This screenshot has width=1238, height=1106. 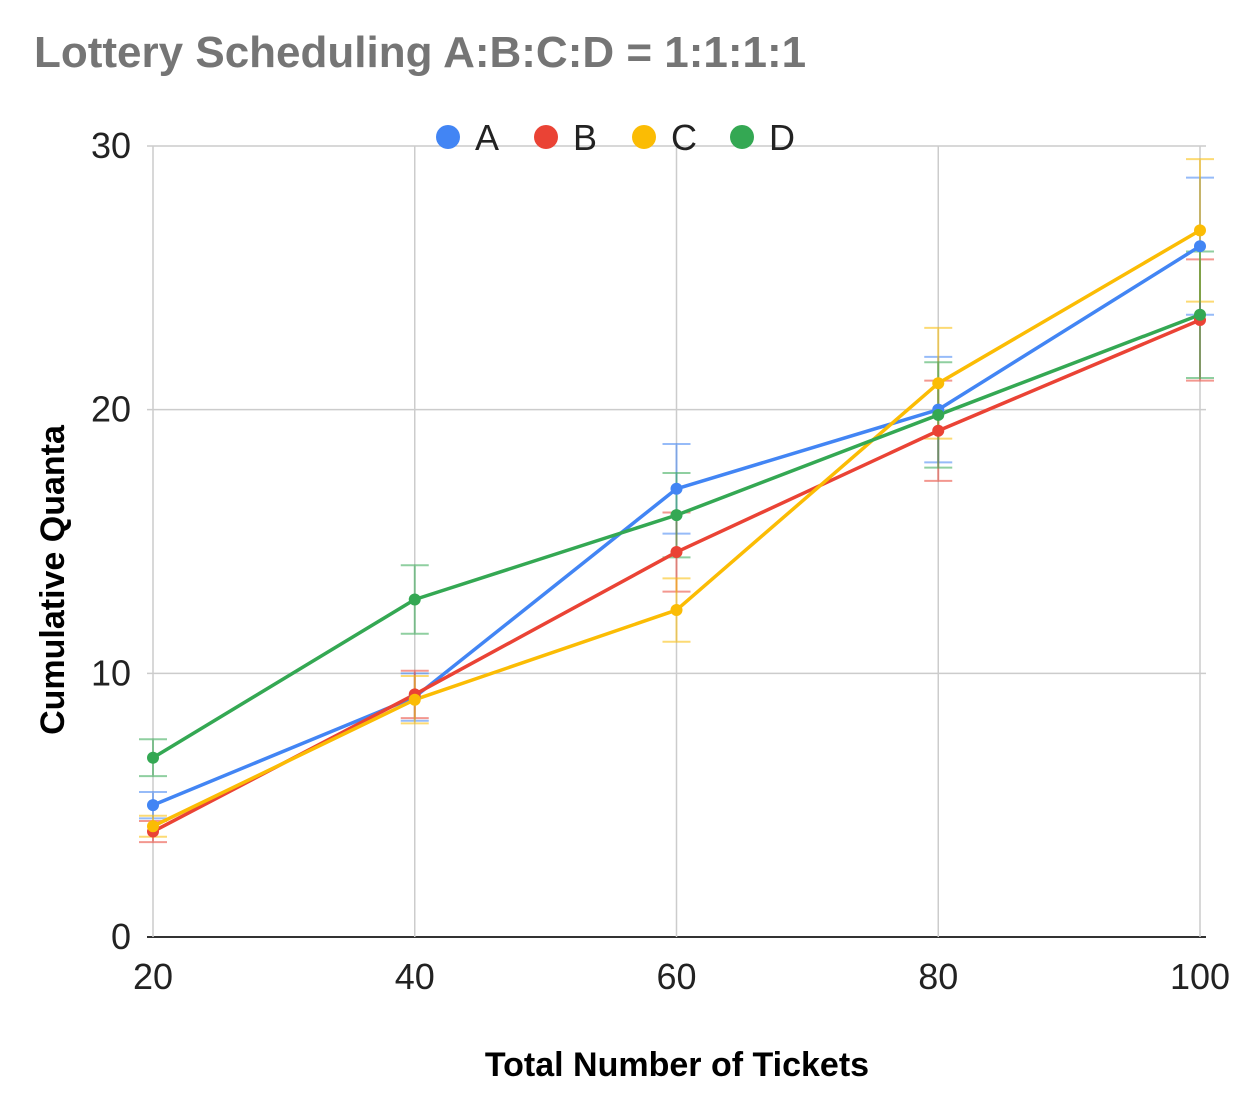 I want to click on y-tick-label: 0, so click(x=121, y=936).